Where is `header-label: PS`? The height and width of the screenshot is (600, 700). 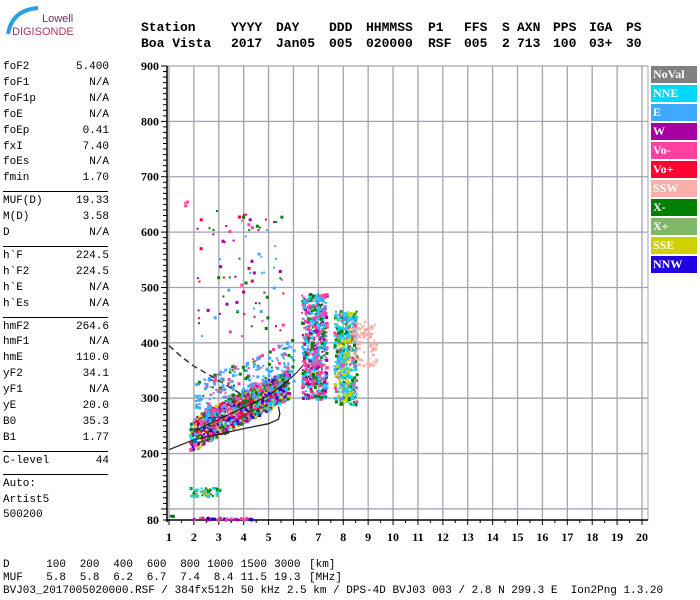 header-label: PS is located at coordinates (634, 27).